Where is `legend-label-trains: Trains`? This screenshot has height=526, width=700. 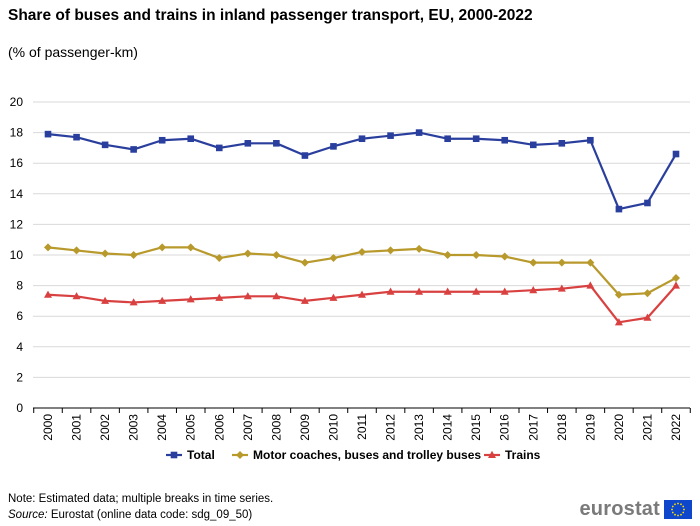
legend-label-trains: Trains is located at coordinates (523, 455).